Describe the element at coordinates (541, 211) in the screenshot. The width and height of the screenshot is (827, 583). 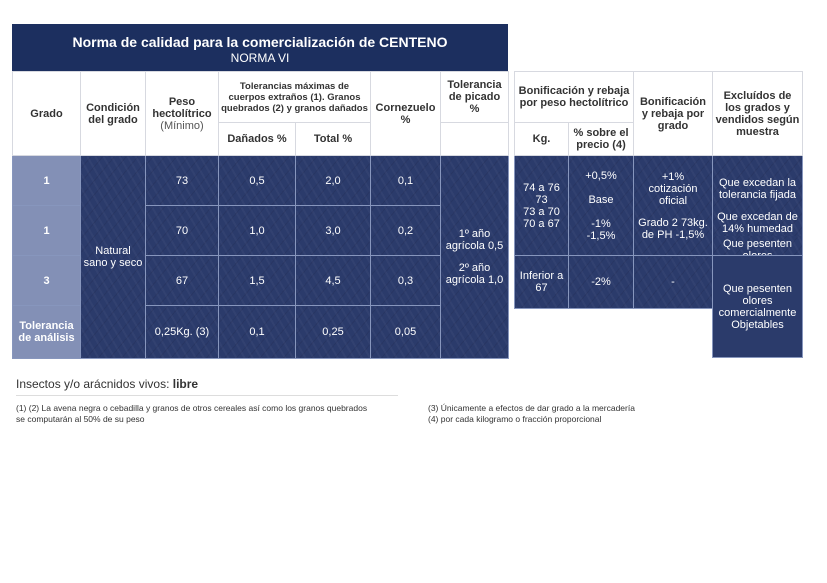
I see `kg-3: 73 a 70` at that location.